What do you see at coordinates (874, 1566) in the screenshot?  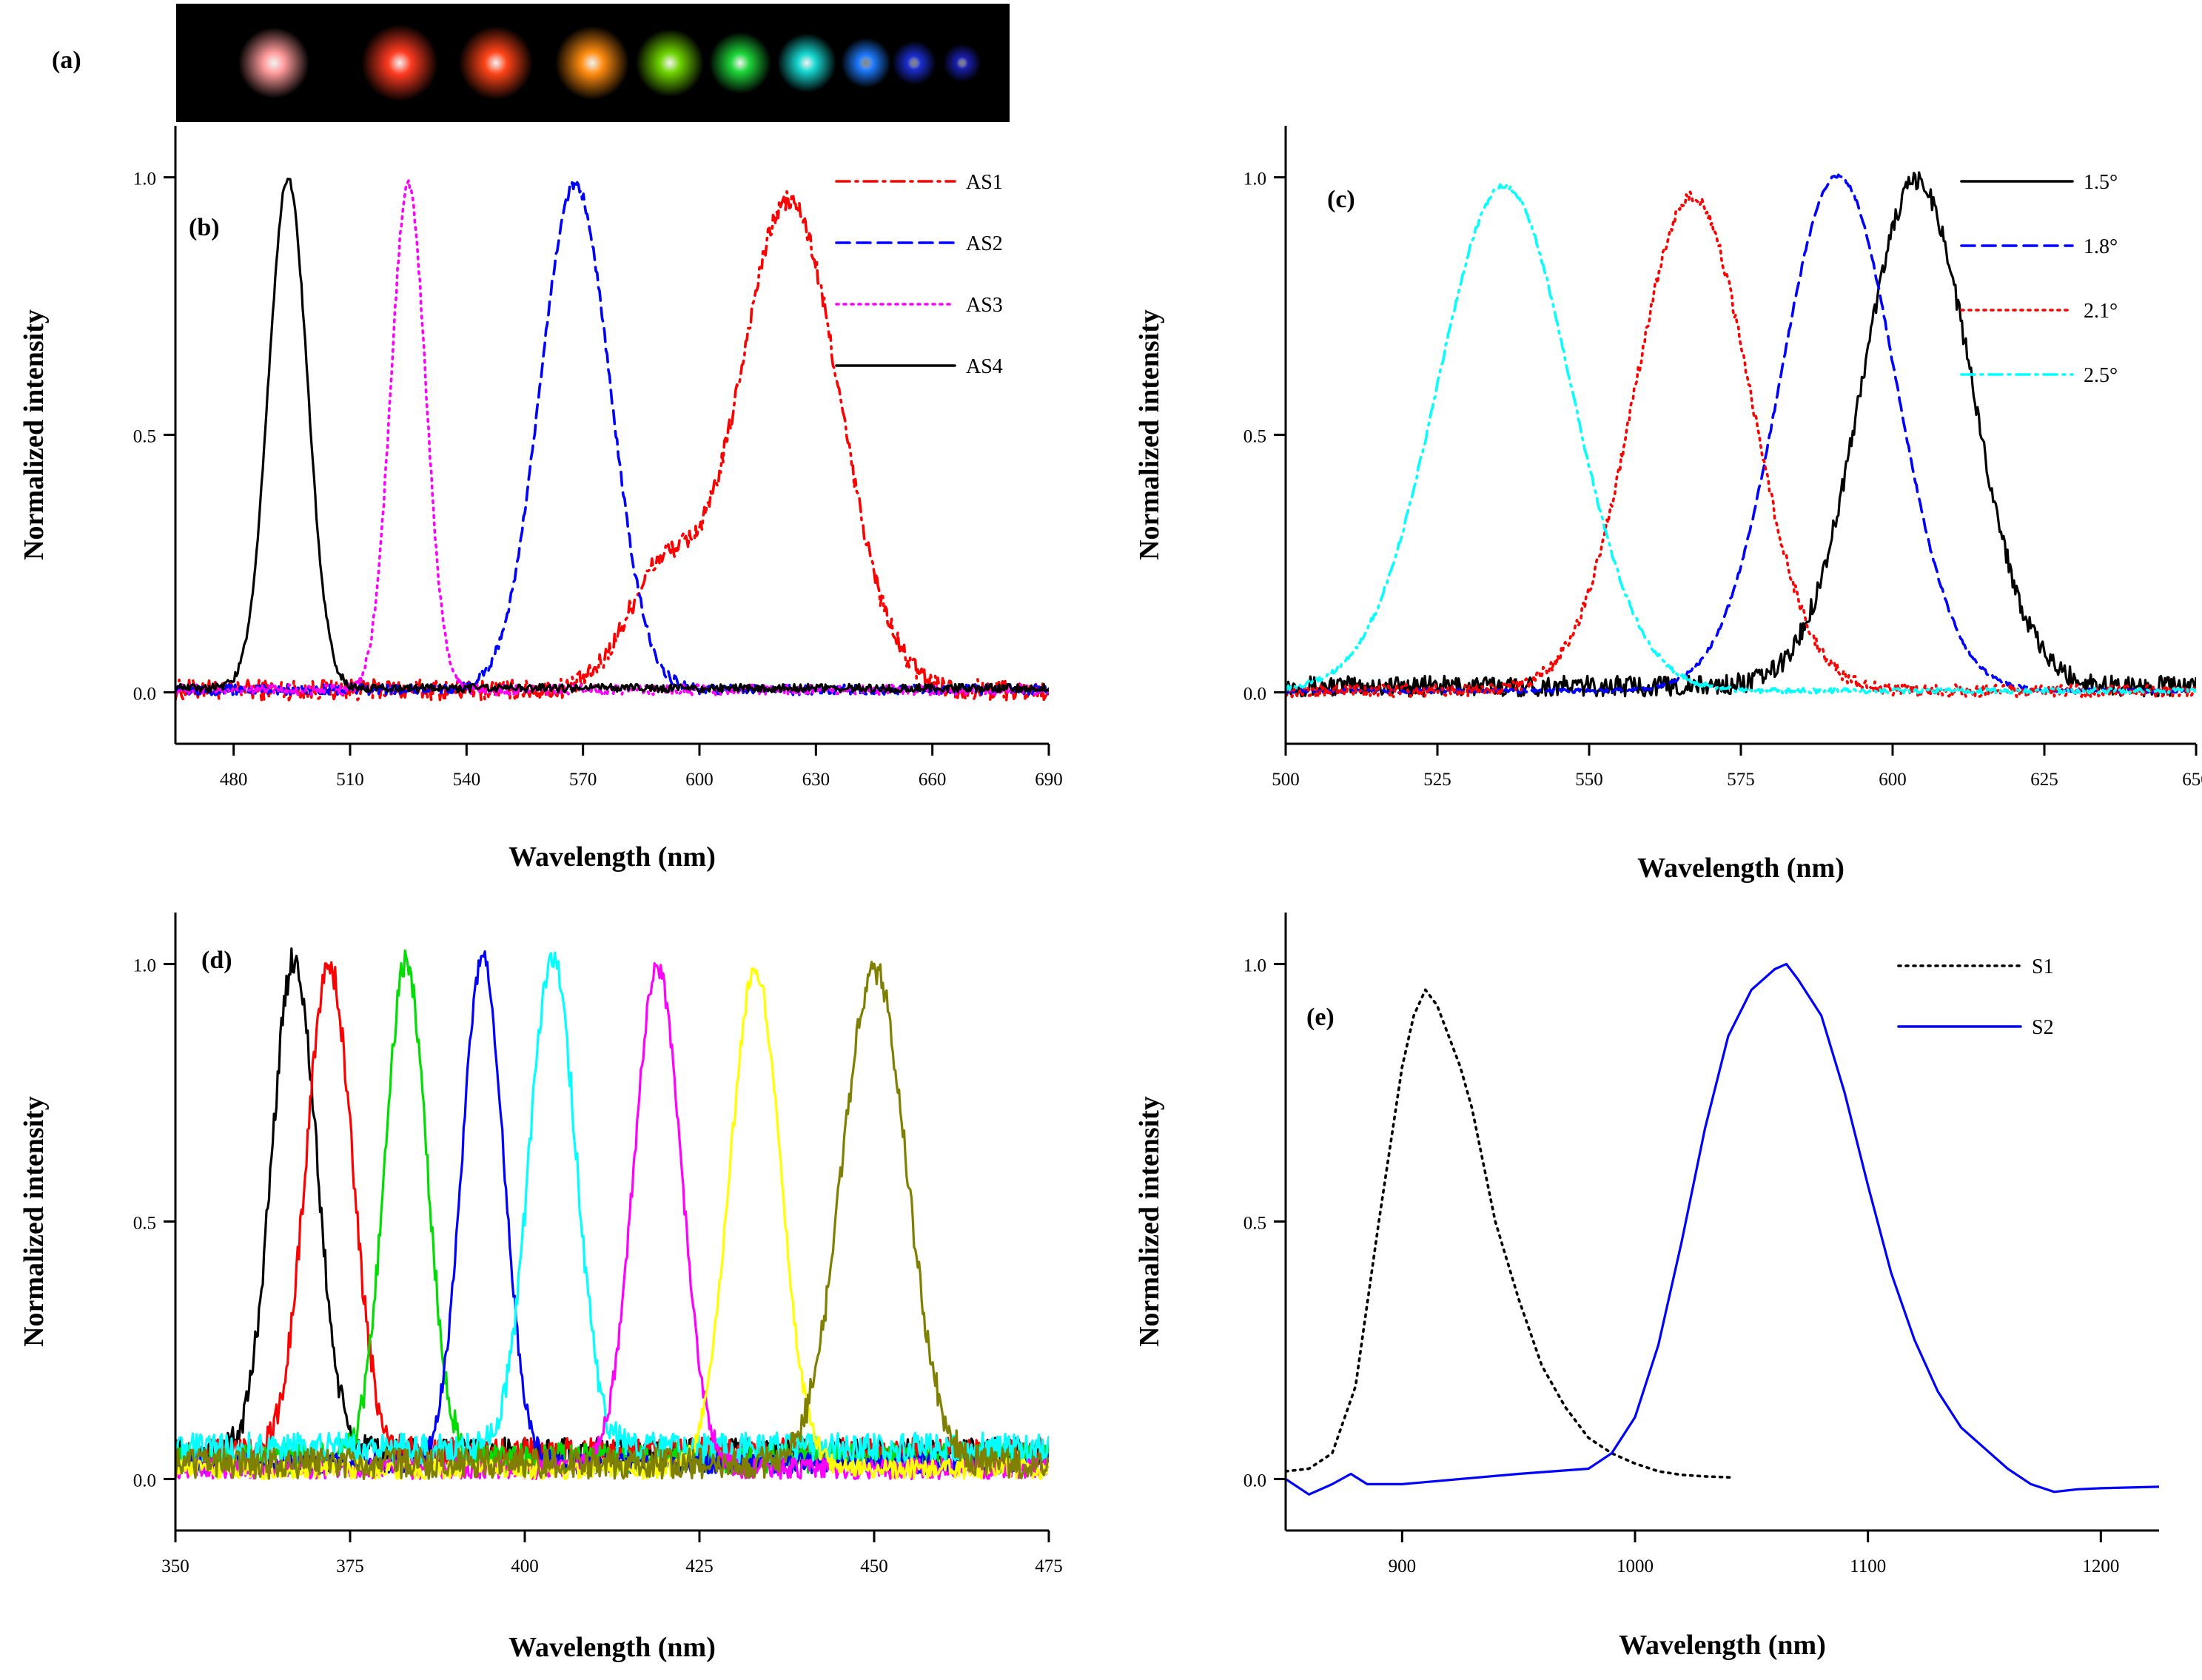 I see `x-tick-label: 450` at bounding box center [874, 1566].